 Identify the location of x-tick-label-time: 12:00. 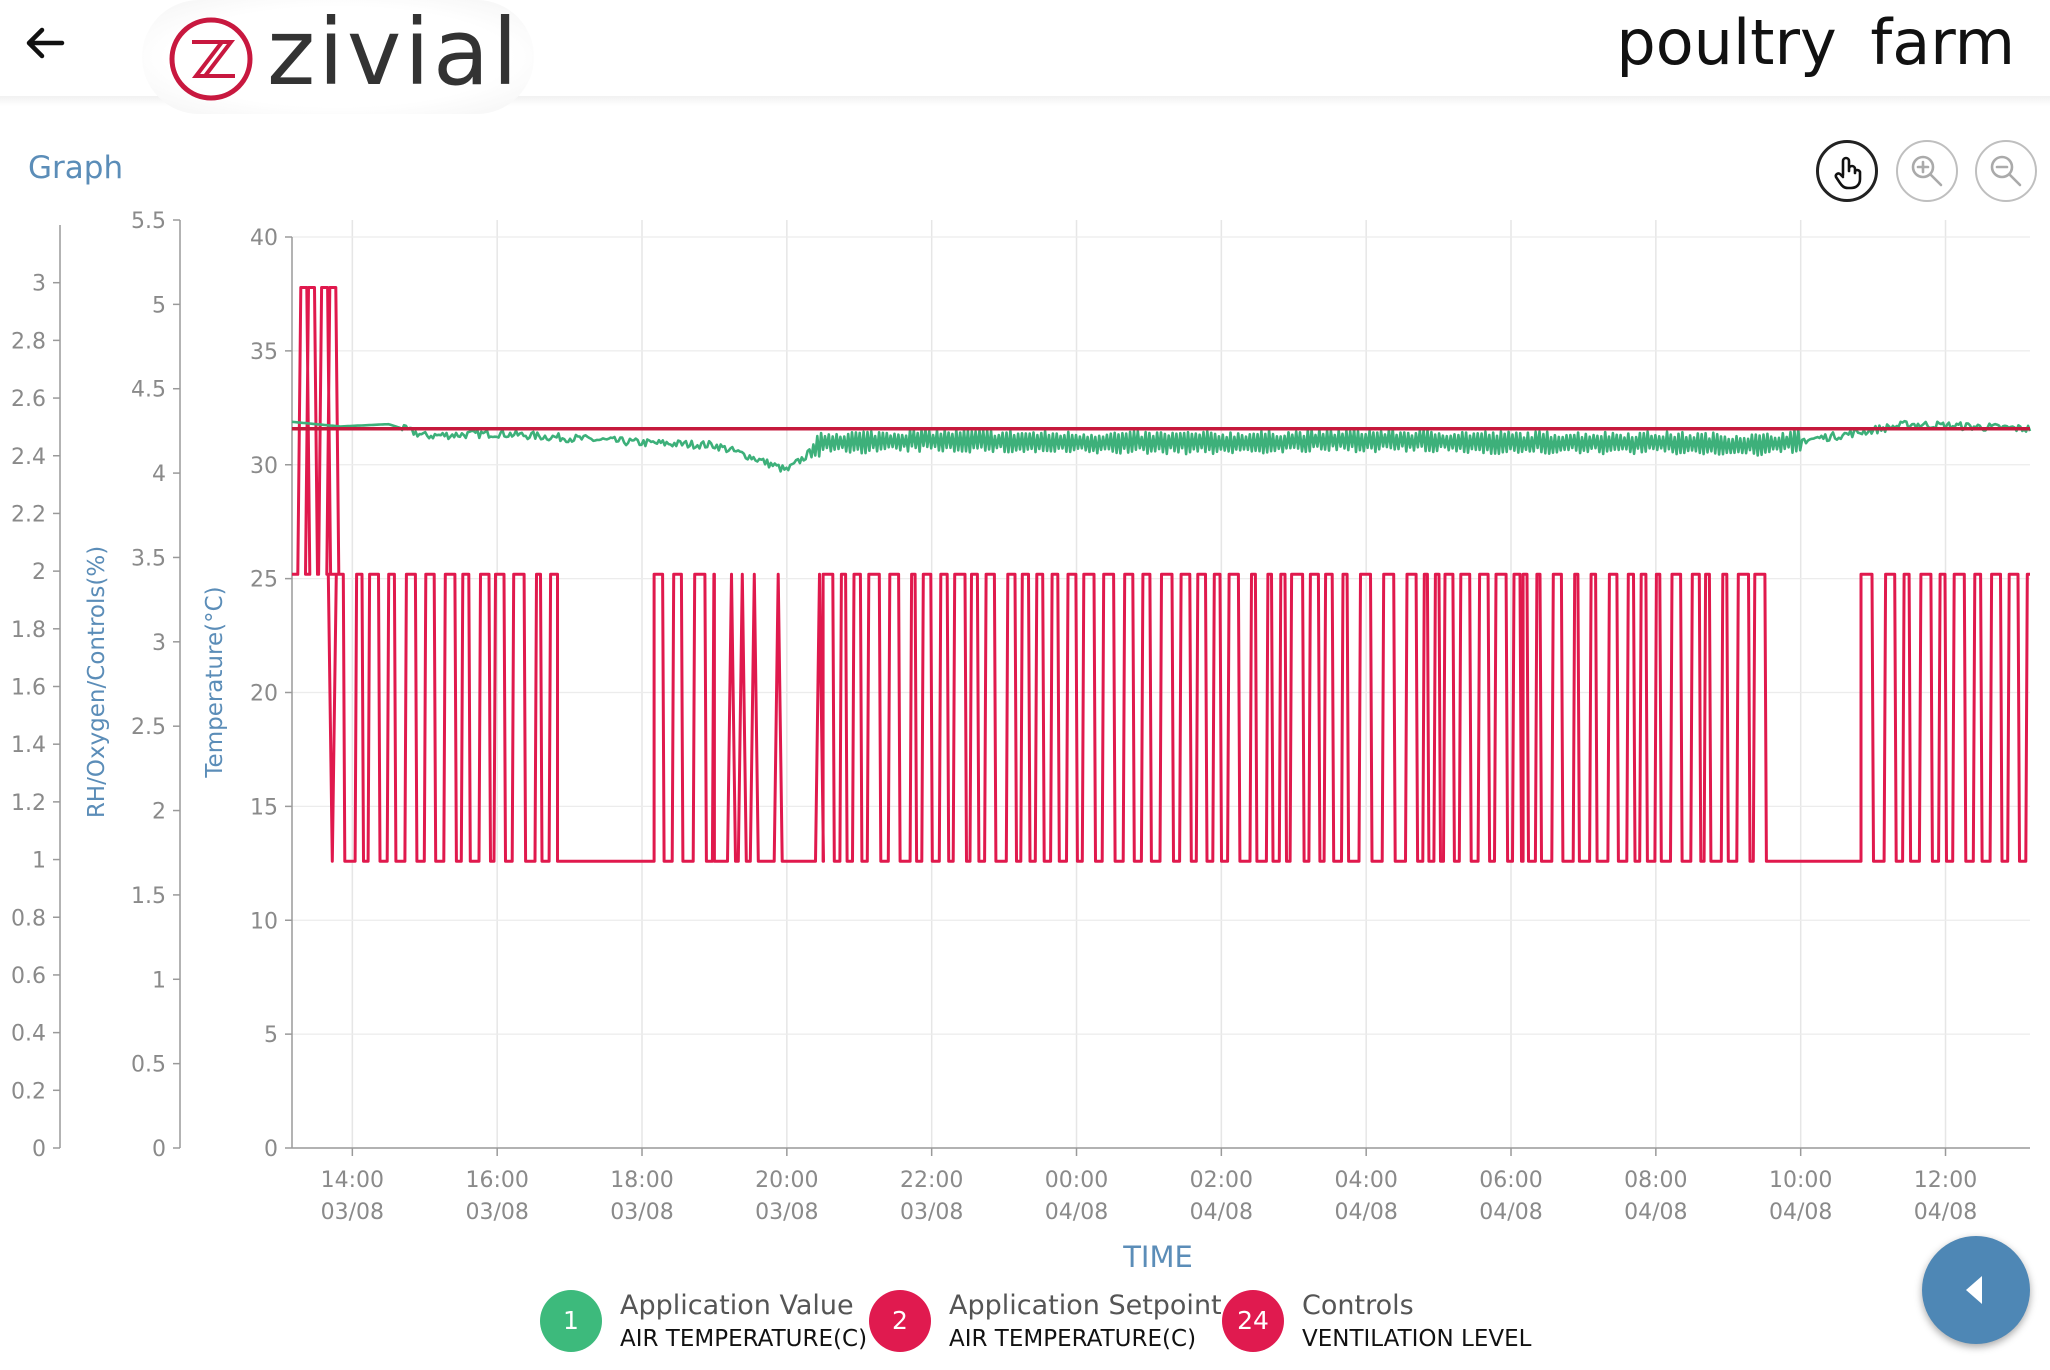
(1945, 1180).